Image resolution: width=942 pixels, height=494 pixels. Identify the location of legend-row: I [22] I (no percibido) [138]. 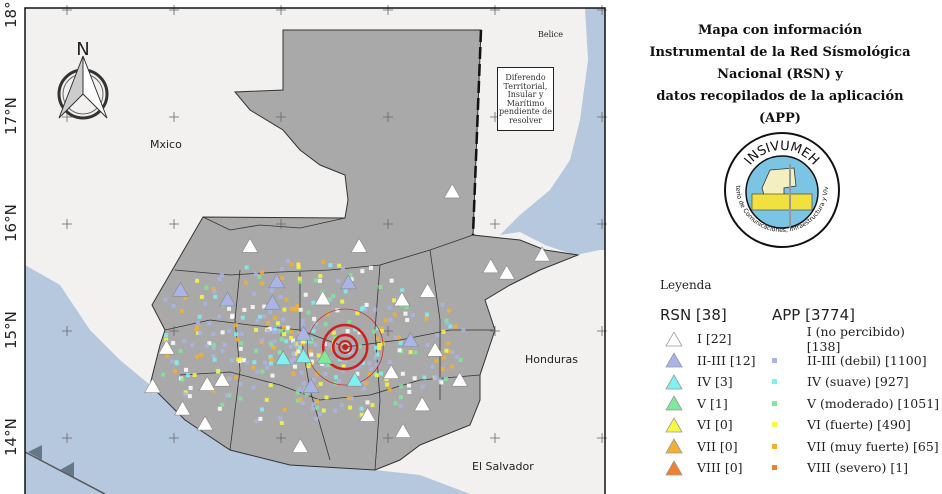
(801, 339).